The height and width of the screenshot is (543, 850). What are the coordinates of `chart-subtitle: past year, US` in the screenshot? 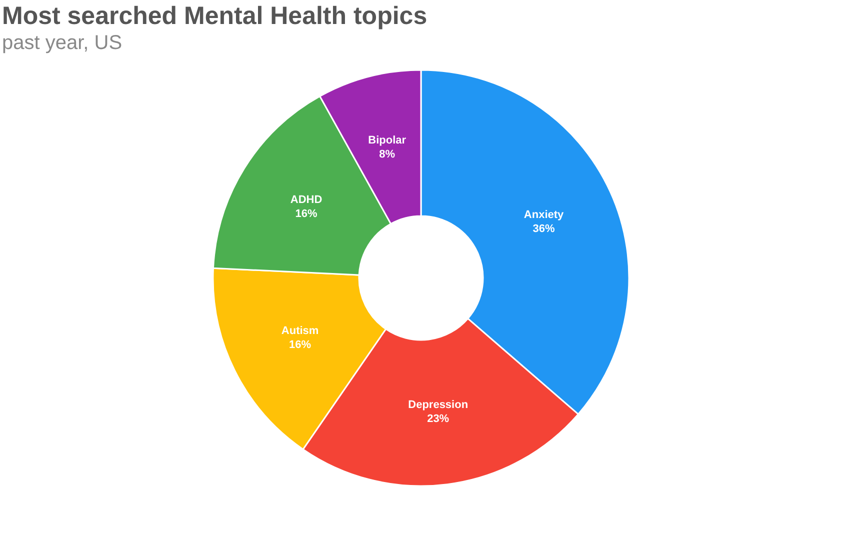 It's located at (62, 43).